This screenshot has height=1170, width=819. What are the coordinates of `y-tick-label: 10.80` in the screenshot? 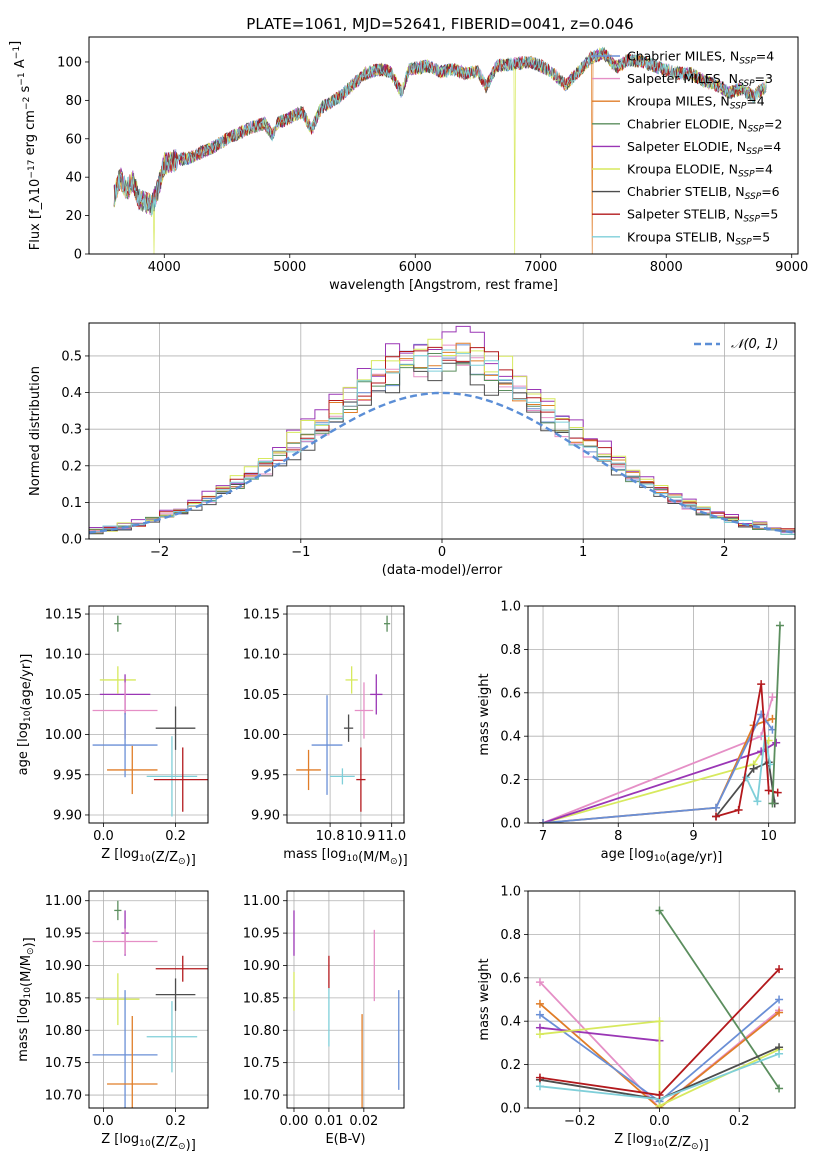 It's located at (63, 1031).